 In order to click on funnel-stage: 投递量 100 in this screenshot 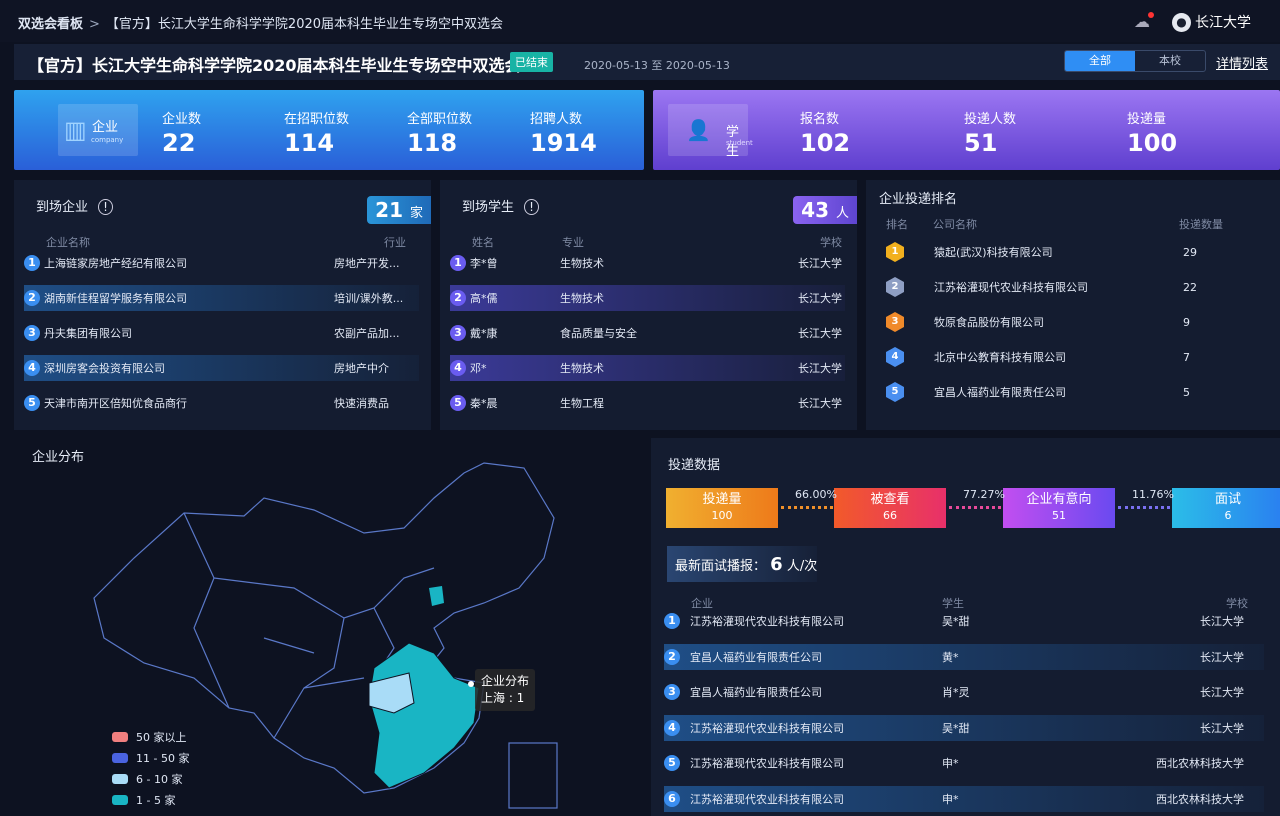, I will do `click(722, 508)`.